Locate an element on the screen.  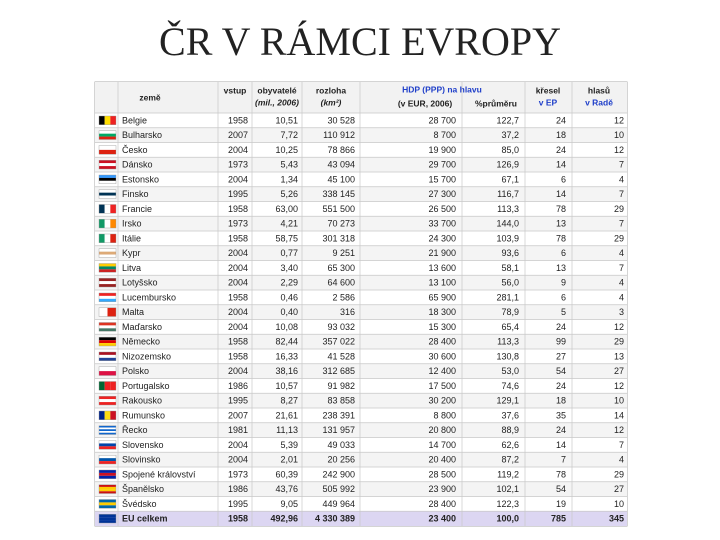
cell: 10,08 is located at coordinates (286, 327).